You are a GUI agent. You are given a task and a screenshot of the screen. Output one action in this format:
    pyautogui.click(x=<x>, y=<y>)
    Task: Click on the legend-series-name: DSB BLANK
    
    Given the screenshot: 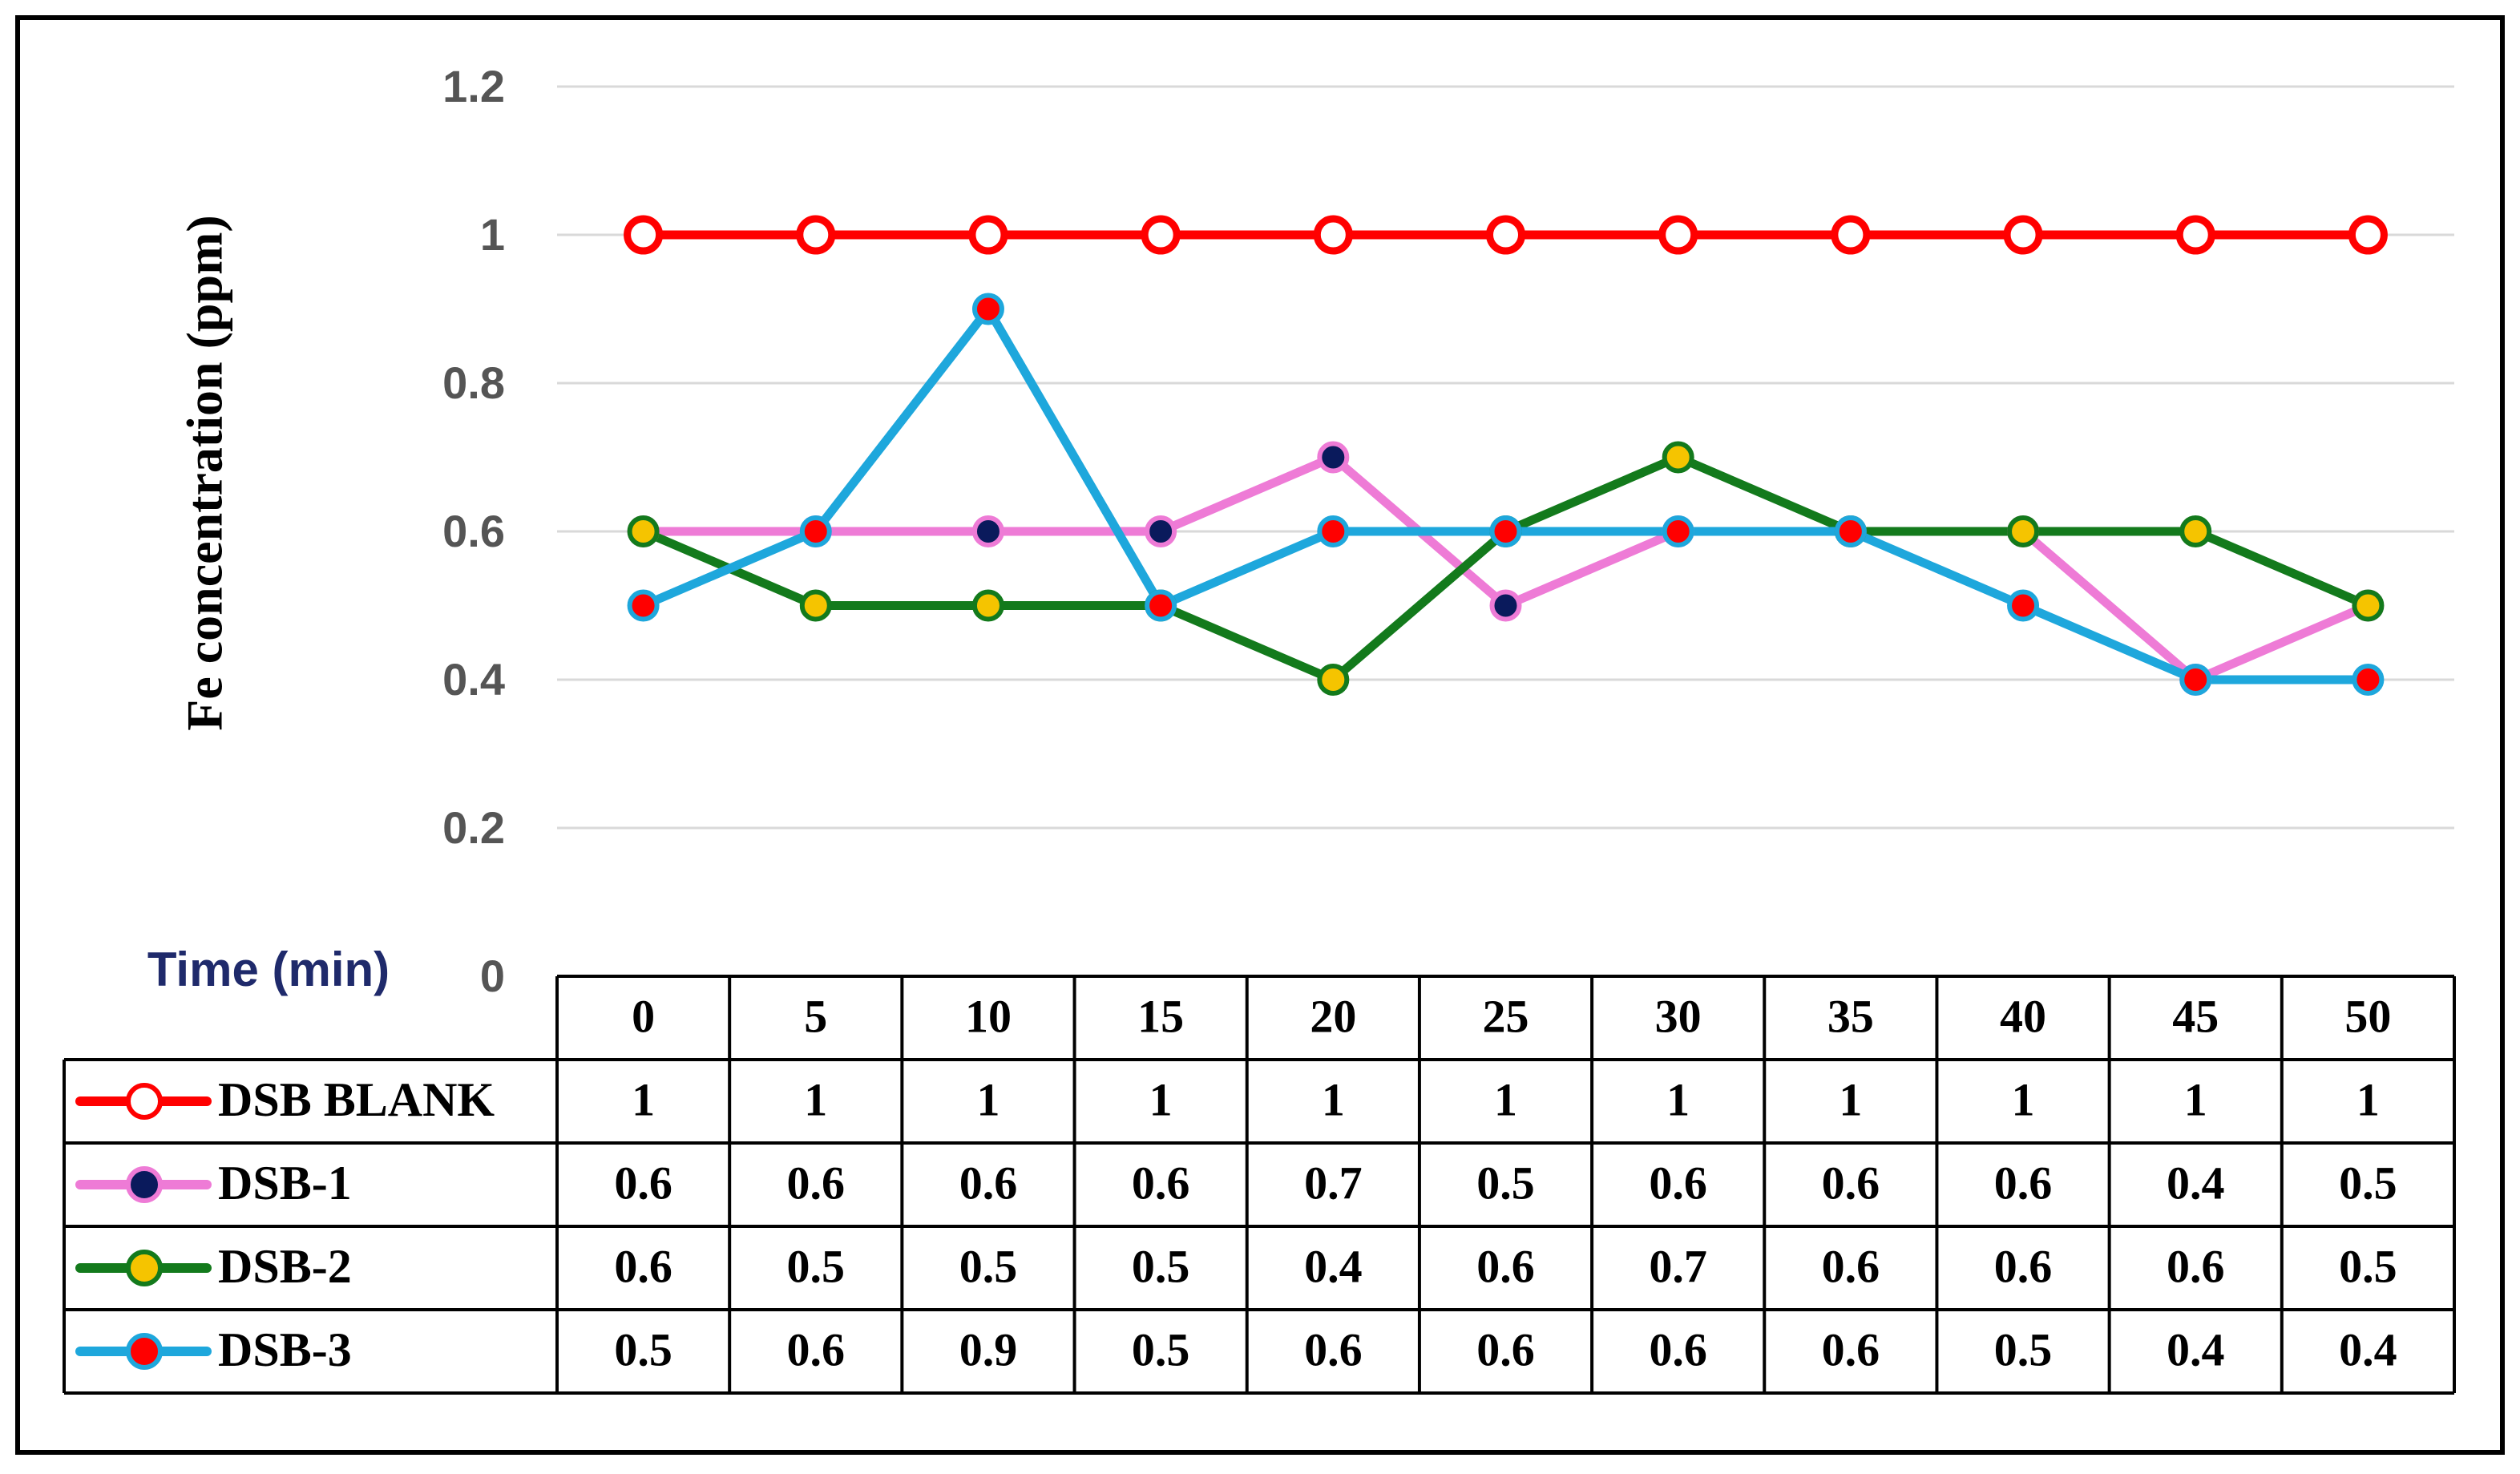 What is the action you would take?
    pyautogui.click(x=356, y=1099)
    